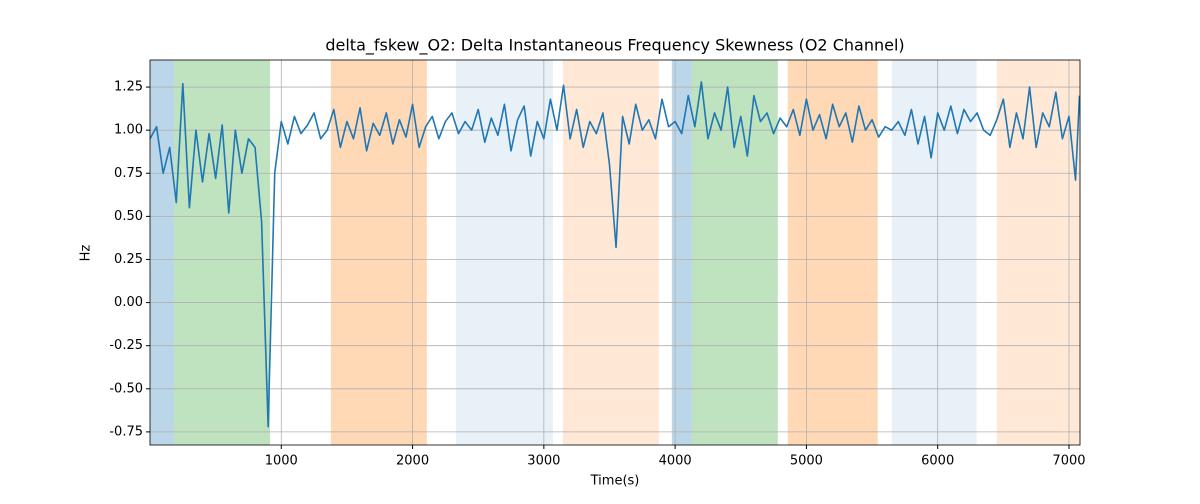 The image size is (1200, 504). What do you see at coordinates (128, 173) in the screenshot?
I see `y-tick-label: 0.75` at bounding box center [128, 173].